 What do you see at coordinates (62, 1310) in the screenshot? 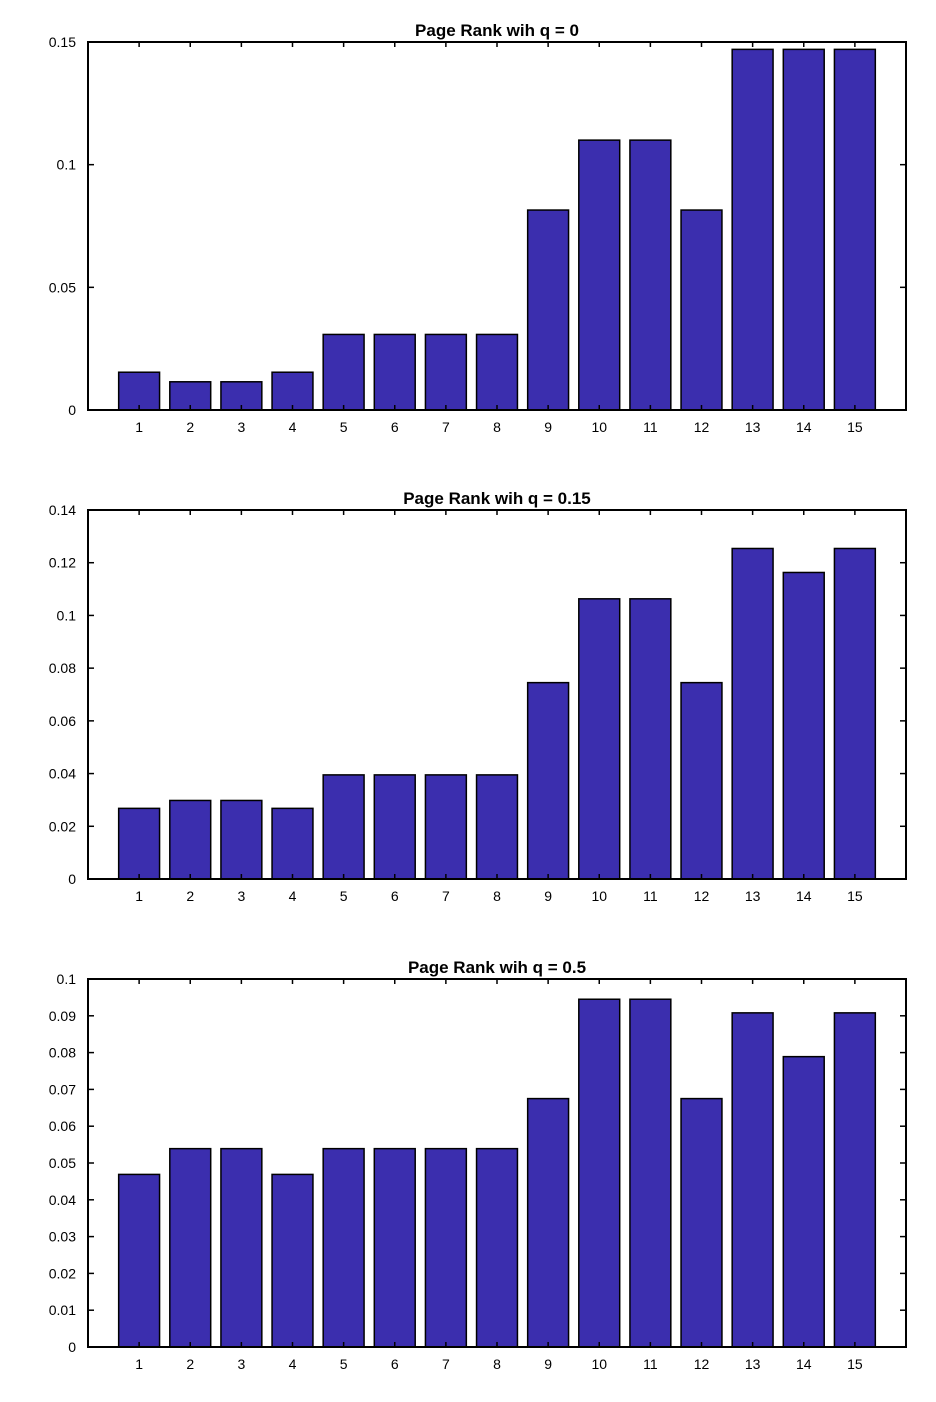
I see `y-tick-label: 0.01` at bounding box center [62, 1310].